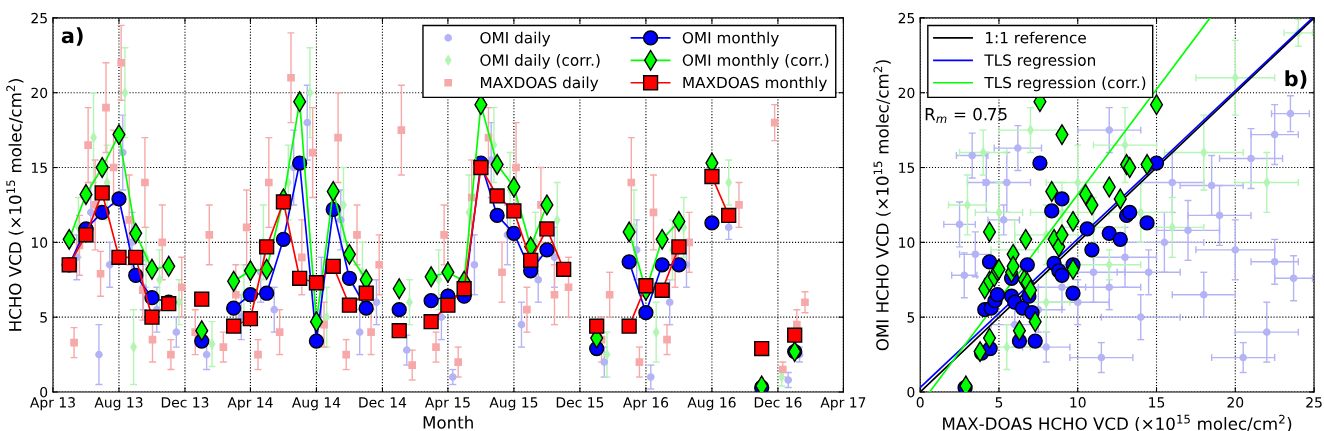  Describe the element at coordinates (882, 205) in the screenshot. I see `y-axis-title: OMI HCHO VCD (×10$^{15}$ molec/cm$^{2}$)` at that location.